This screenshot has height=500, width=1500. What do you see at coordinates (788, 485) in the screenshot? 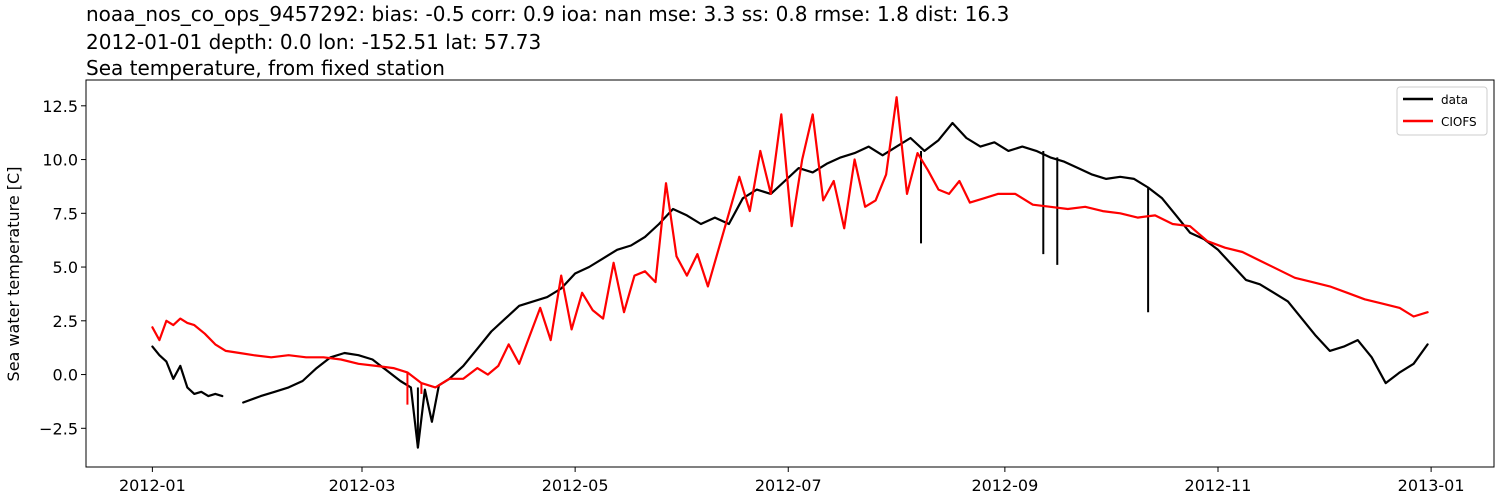
I see `x-tick-label-3: 2012-07` at bounding box center [788, 485].